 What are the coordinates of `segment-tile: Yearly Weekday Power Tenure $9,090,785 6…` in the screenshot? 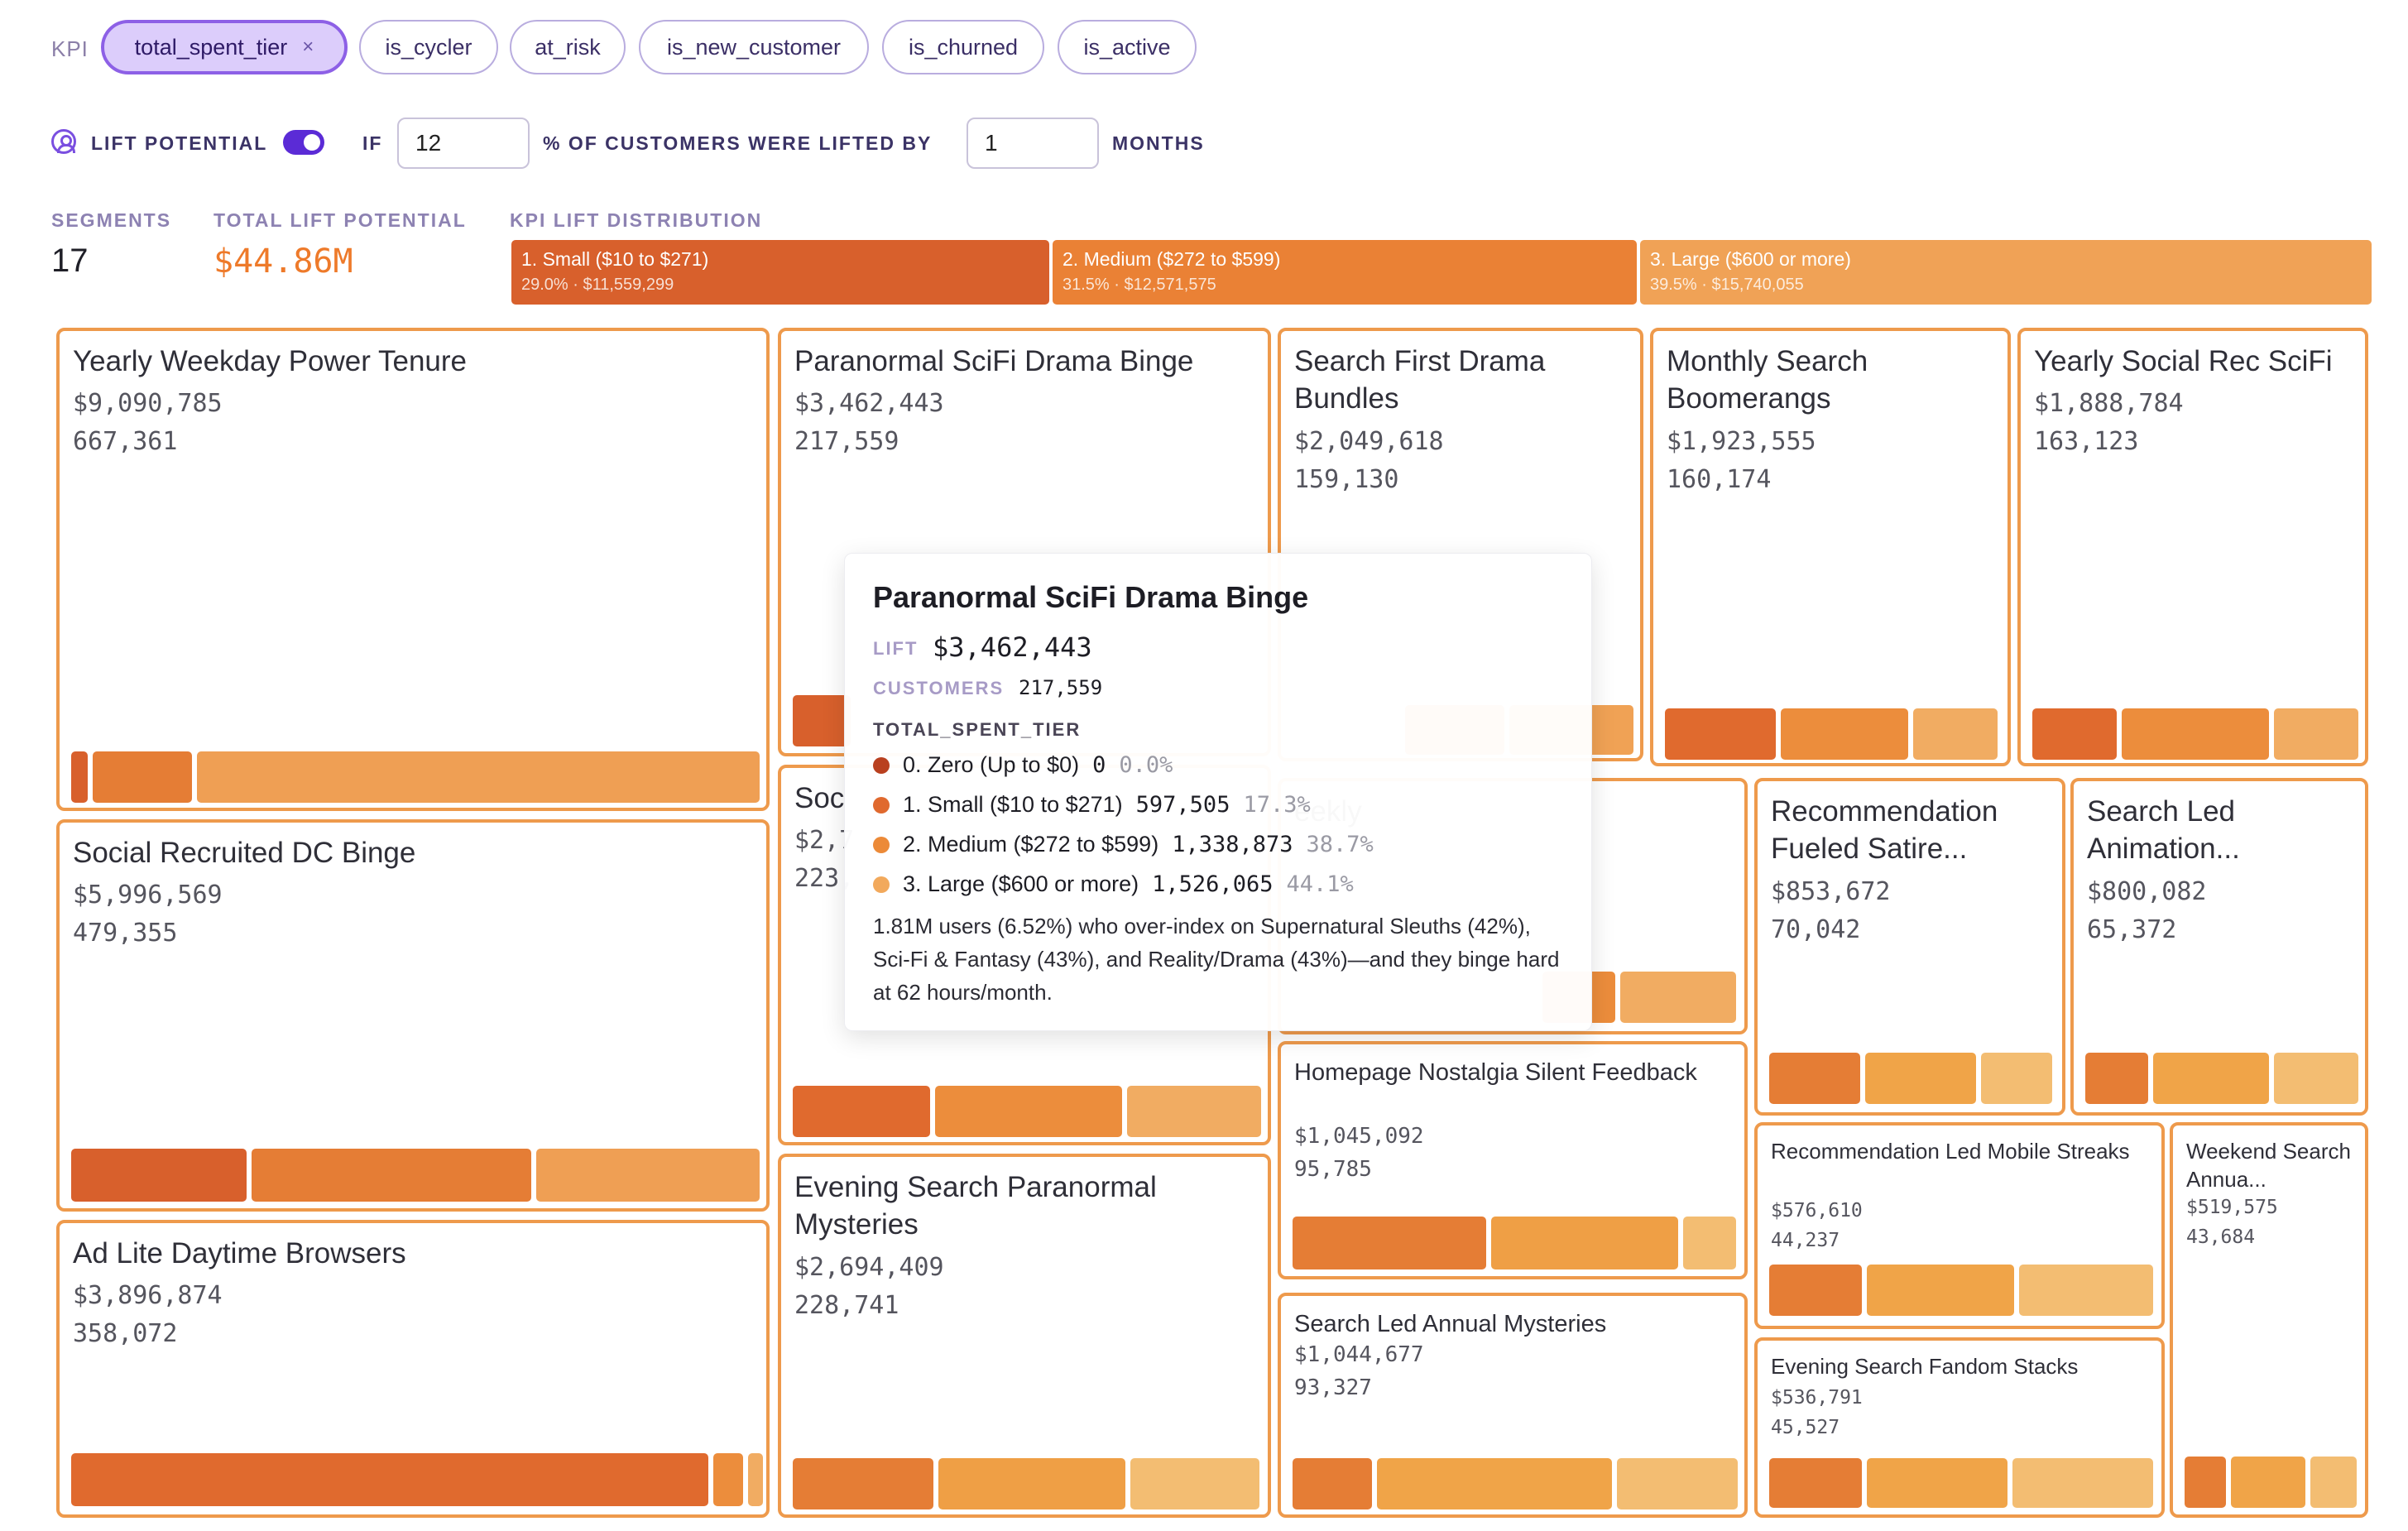 It's located at (413, 569).